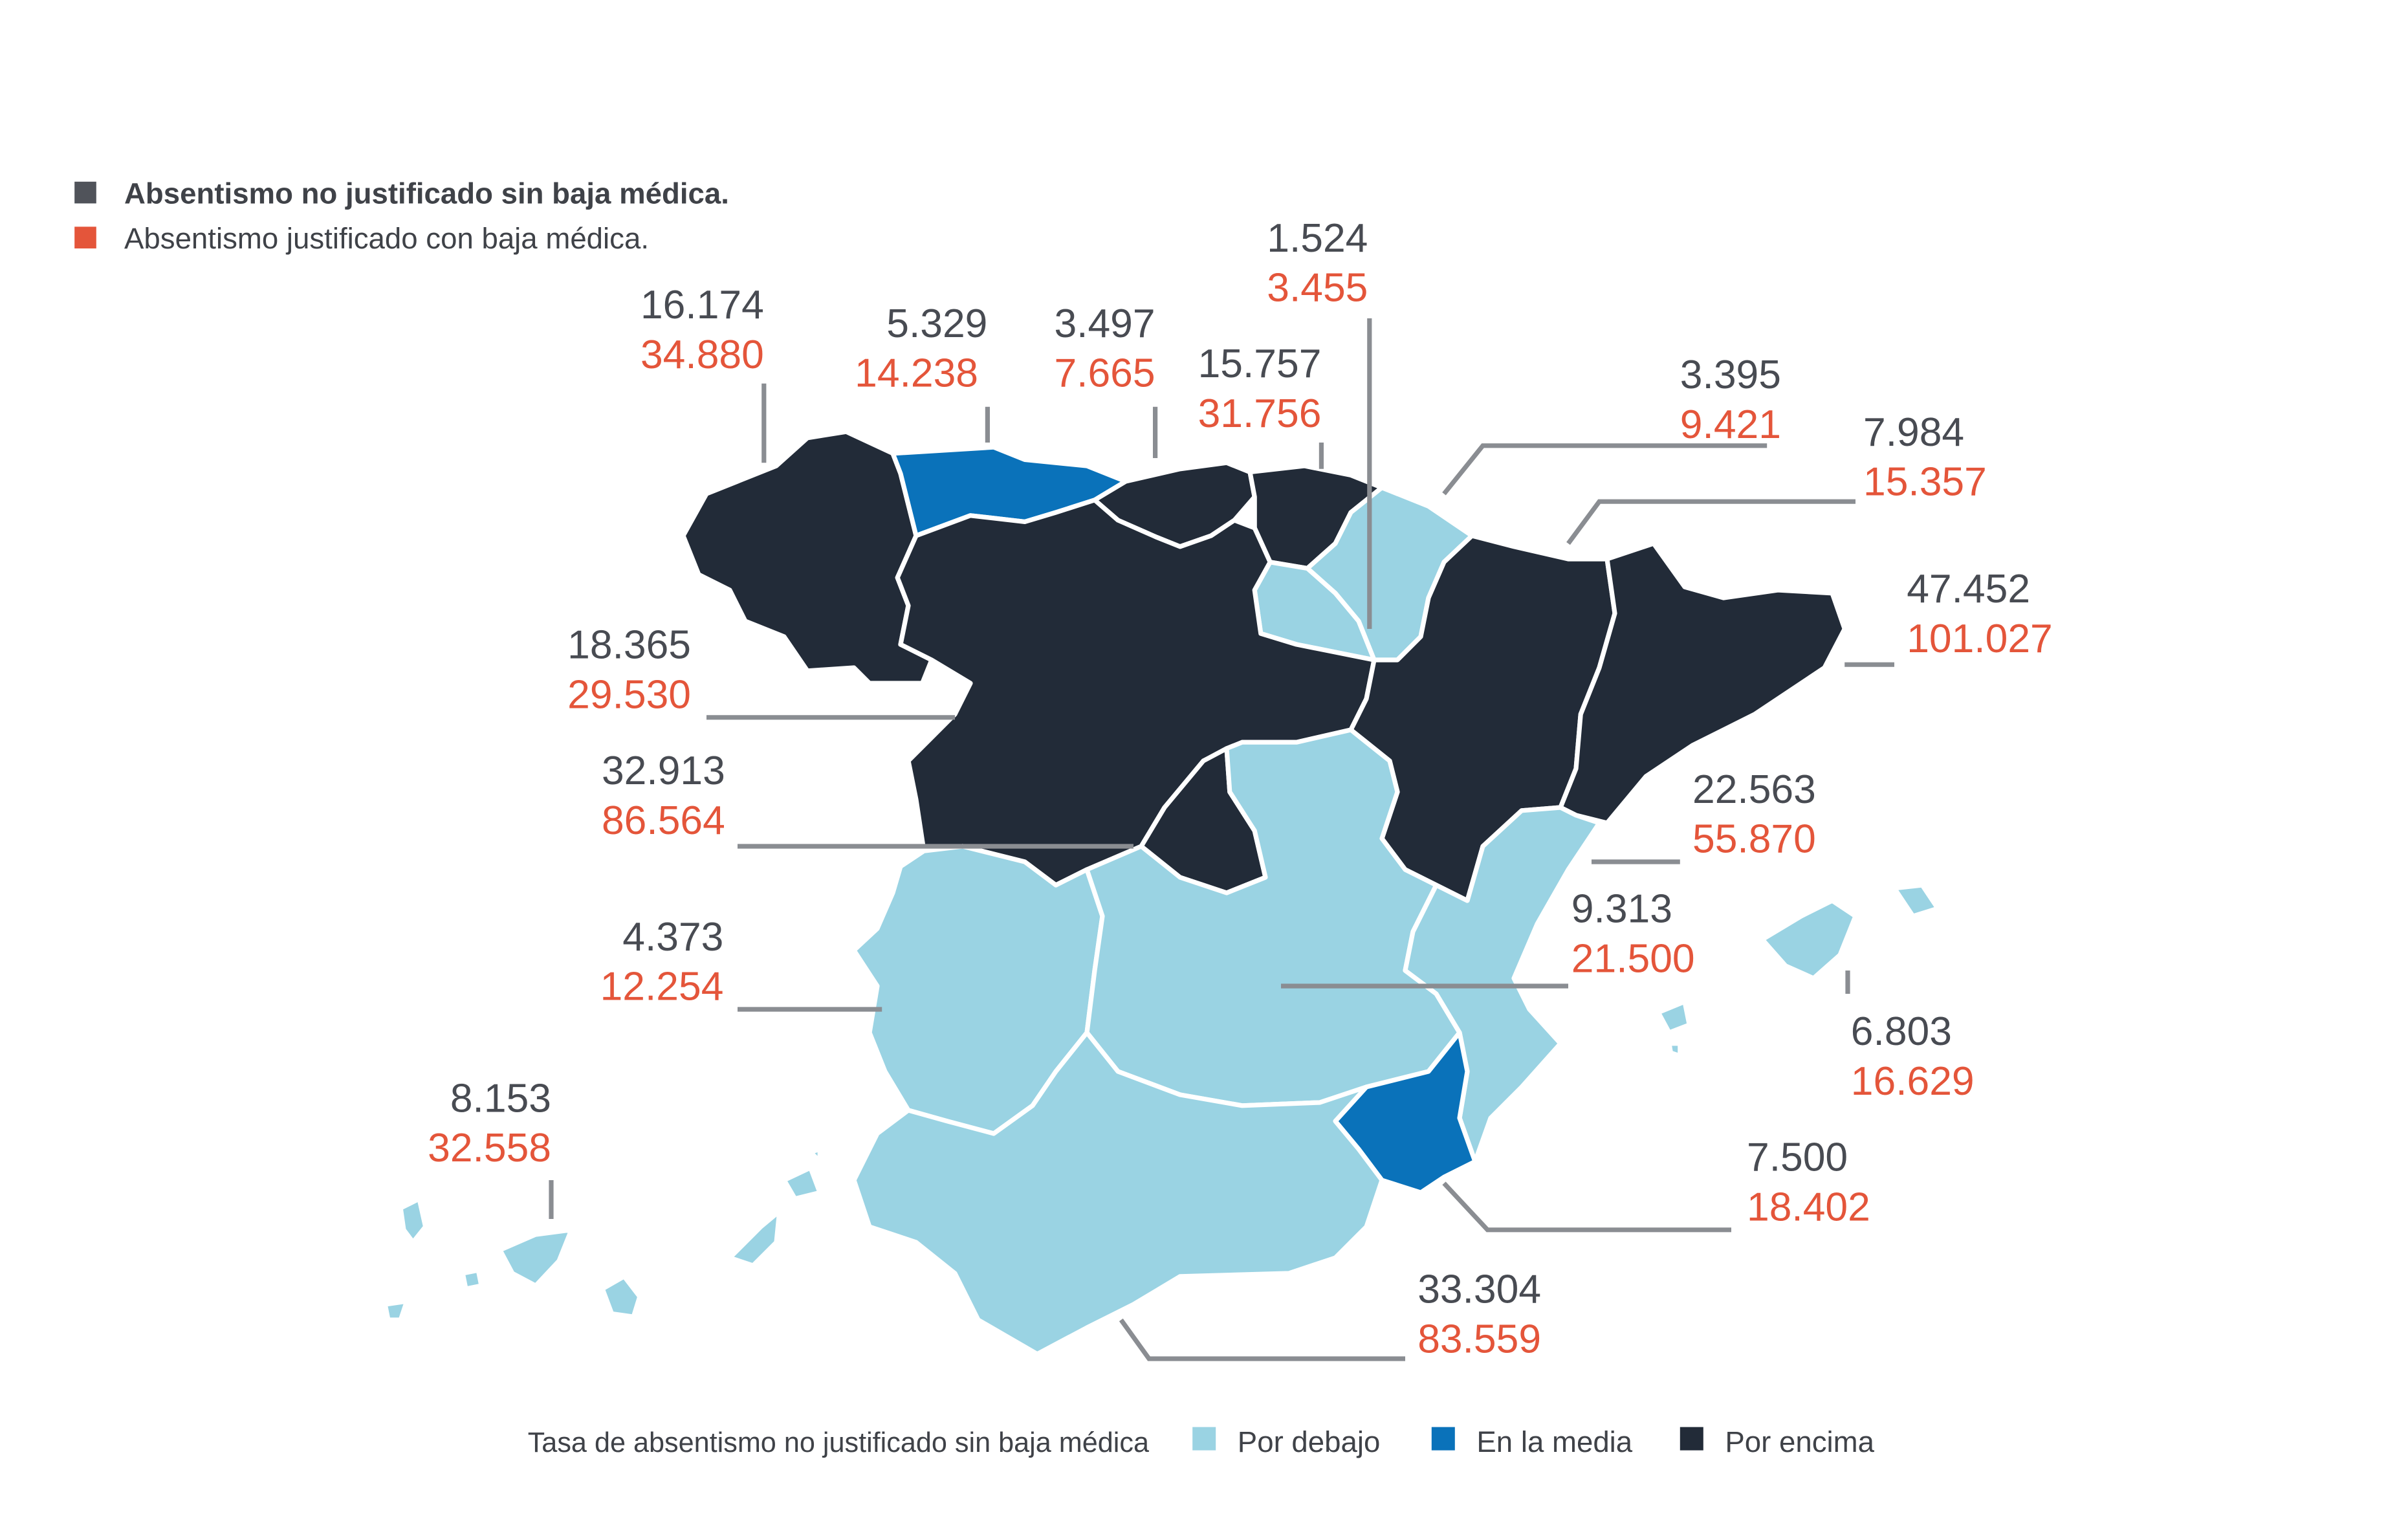 The image size is (2408, 1525). I want to click on canarias-unjustified: 8.153, so click(500, 1098).